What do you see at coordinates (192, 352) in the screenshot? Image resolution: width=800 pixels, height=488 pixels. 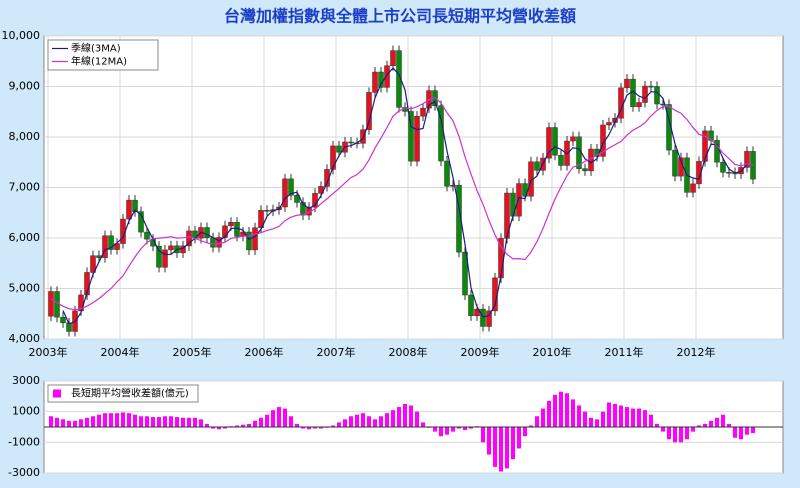 I see `x-tick-label: 2005年` at bounding box center [192, 352].